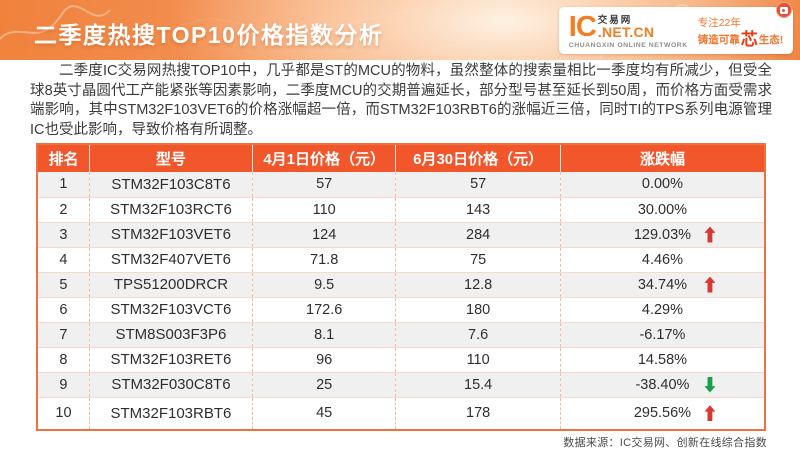 This screenshot has width=800, height=450. Describe the element at coordinates (171, 235) in the screenshot. I see `model-cell: STM32F103VET6` at that location.